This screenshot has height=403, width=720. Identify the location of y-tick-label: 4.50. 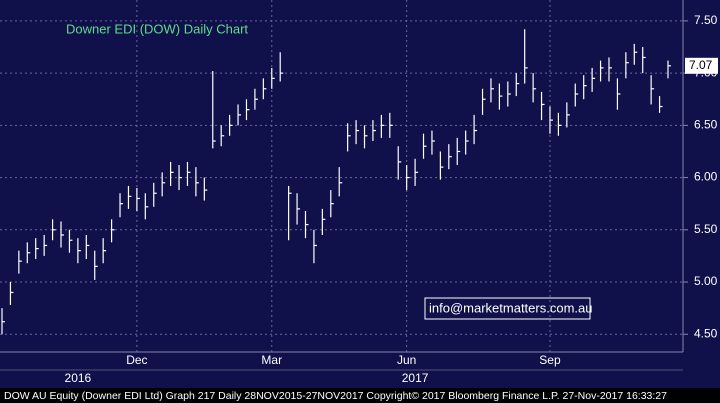
(706, 333).